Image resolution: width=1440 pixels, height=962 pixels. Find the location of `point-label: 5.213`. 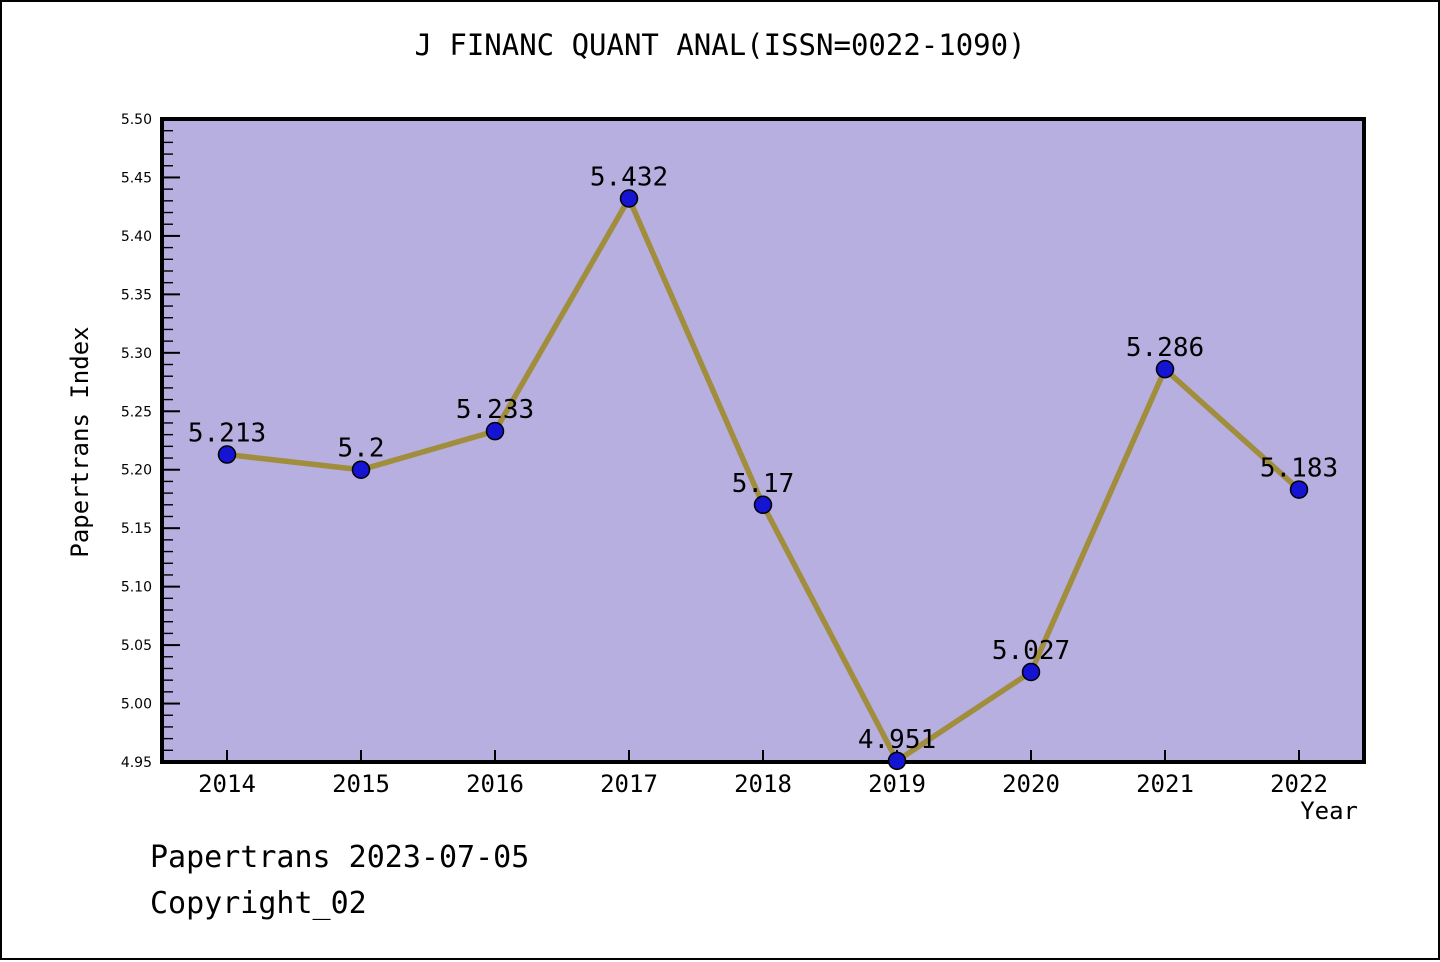

point-label: 5.213 is located at coordinates (227, 434).